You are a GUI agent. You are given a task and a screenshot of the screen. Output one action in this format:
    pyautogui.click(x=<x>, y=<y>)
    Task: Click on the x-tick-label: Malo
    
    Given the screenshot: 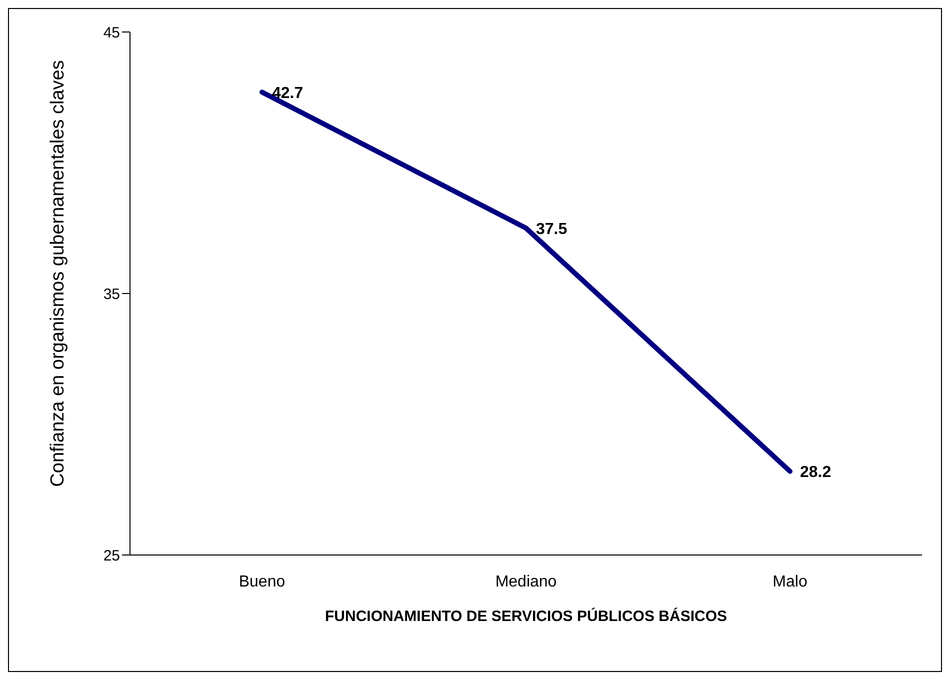 What is the action you would take?
    pyautogui.click(x=790, y=581)
    